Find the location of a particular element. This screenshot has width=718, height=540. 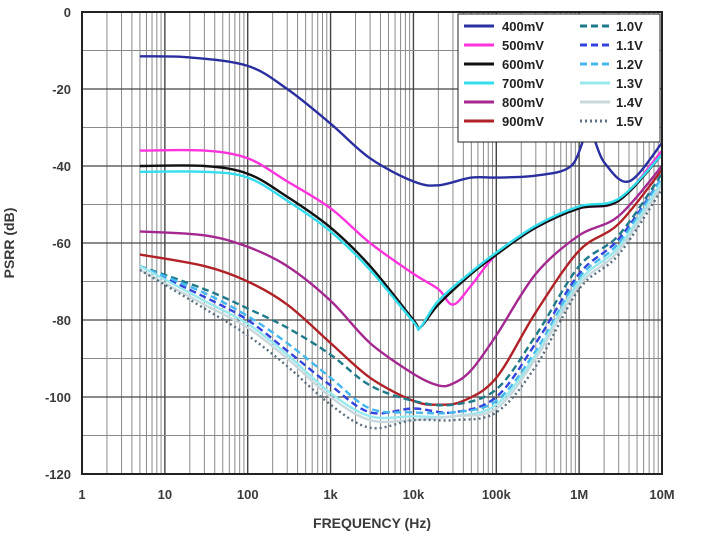

x-axis-title: FREQUENCY (Hz) is located at coordinates (372, 523).